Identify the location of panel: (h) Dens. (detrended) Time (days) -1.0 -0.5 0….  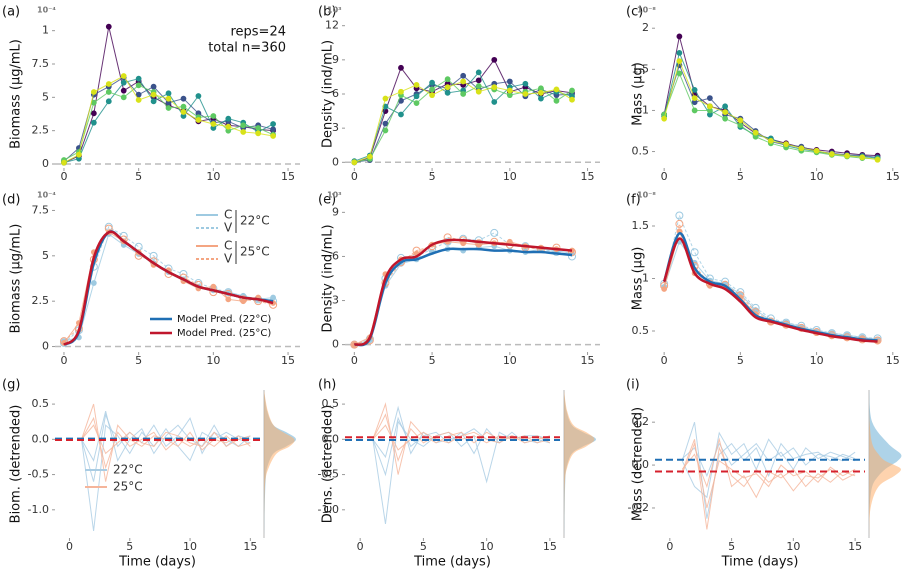
(457, 473).